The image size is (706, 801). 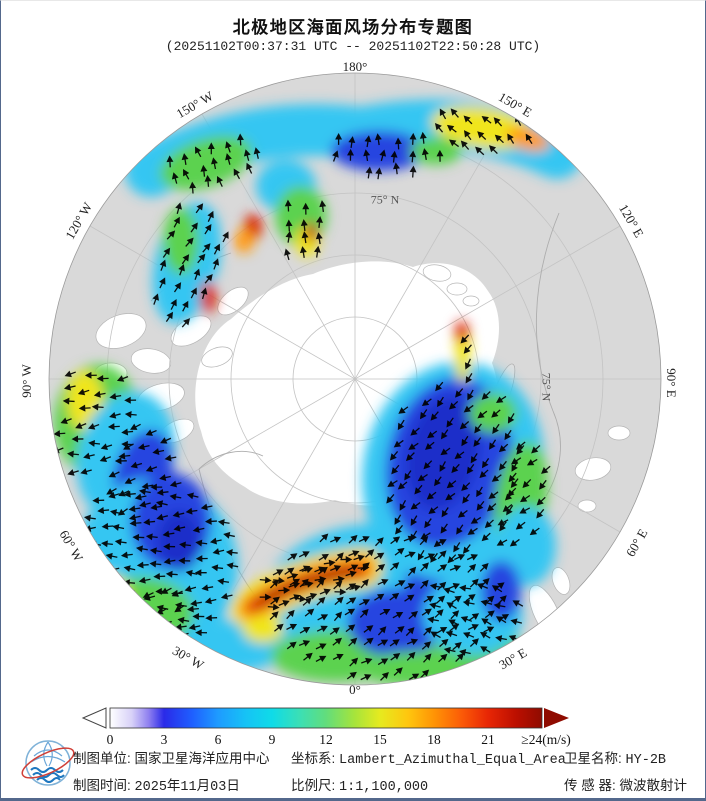 What do you see at coordinates (626, 786) in the screenshot?
I see `footer-sensor: 传 感 器: 微波散射计` at bounding box center [626, 786].